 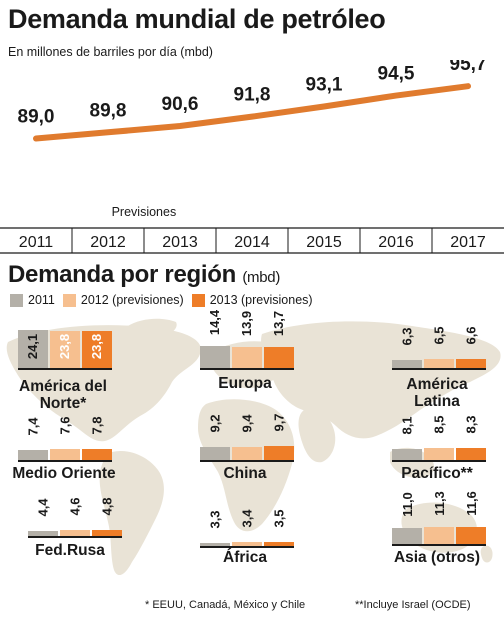 I want to click on bar-label-pac-fico-2013: 8,3, so click(x=471, y=424).